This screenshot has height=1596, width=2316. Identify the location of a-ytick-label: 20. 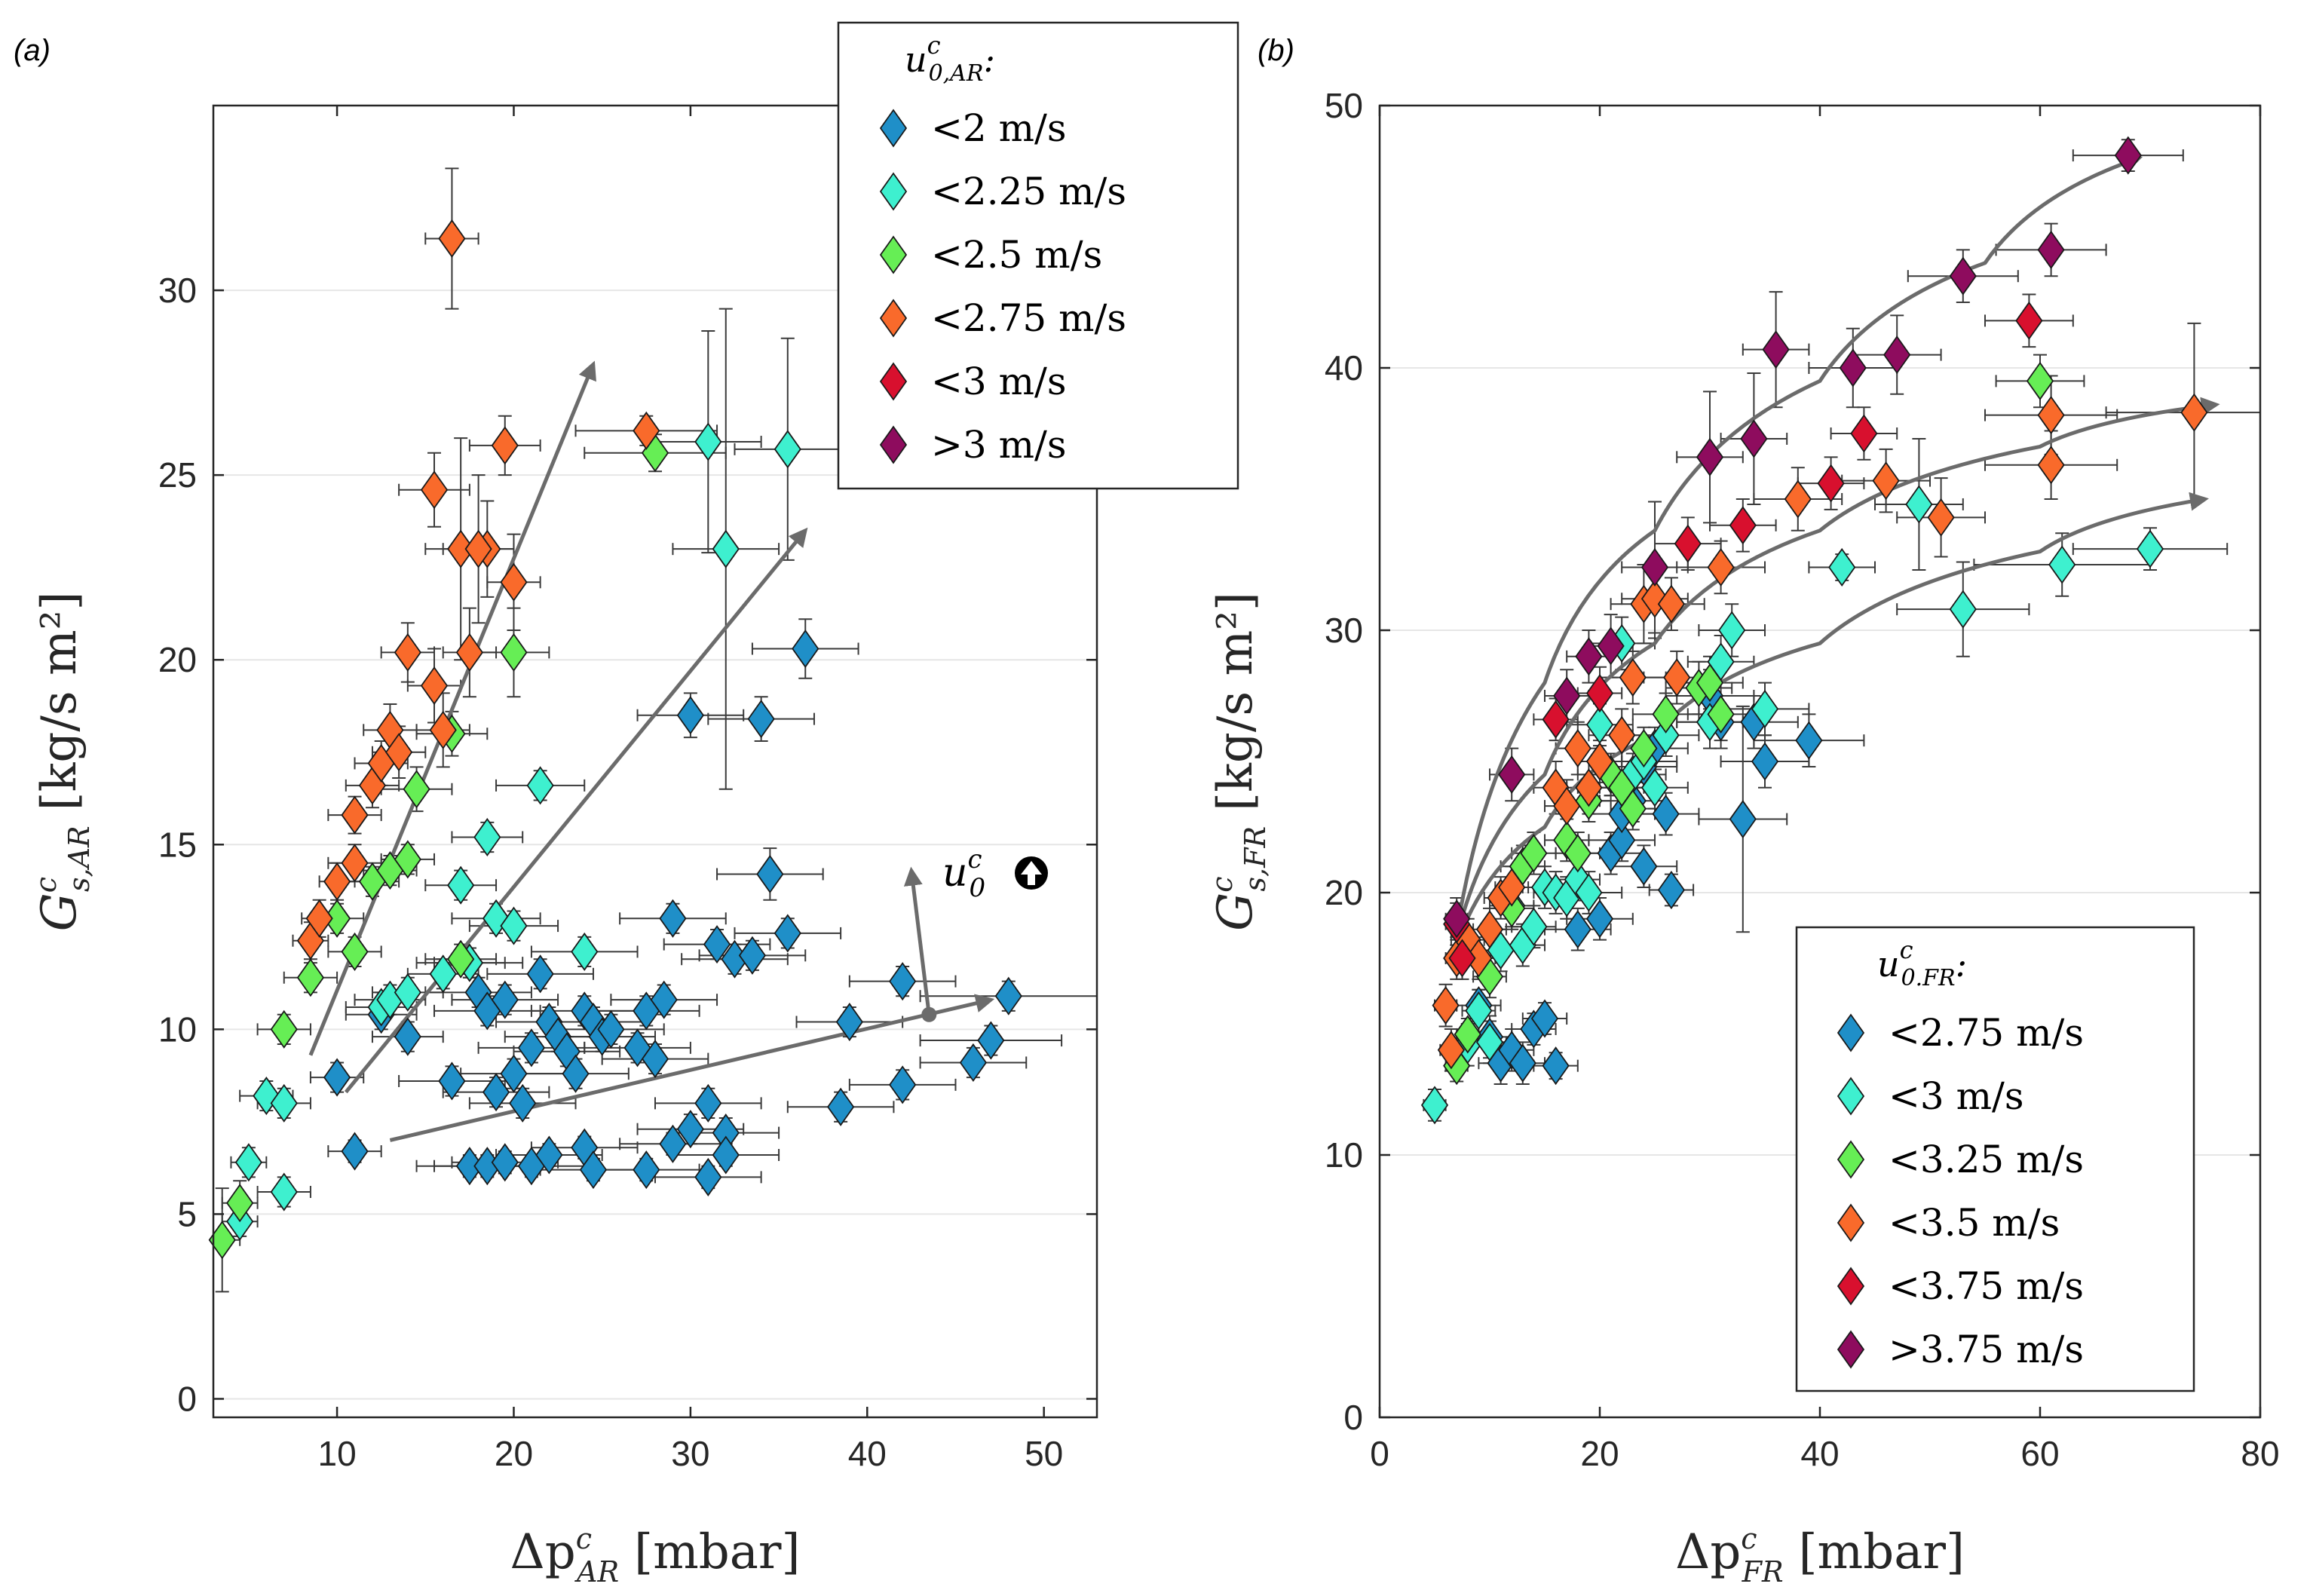
(177, 659).